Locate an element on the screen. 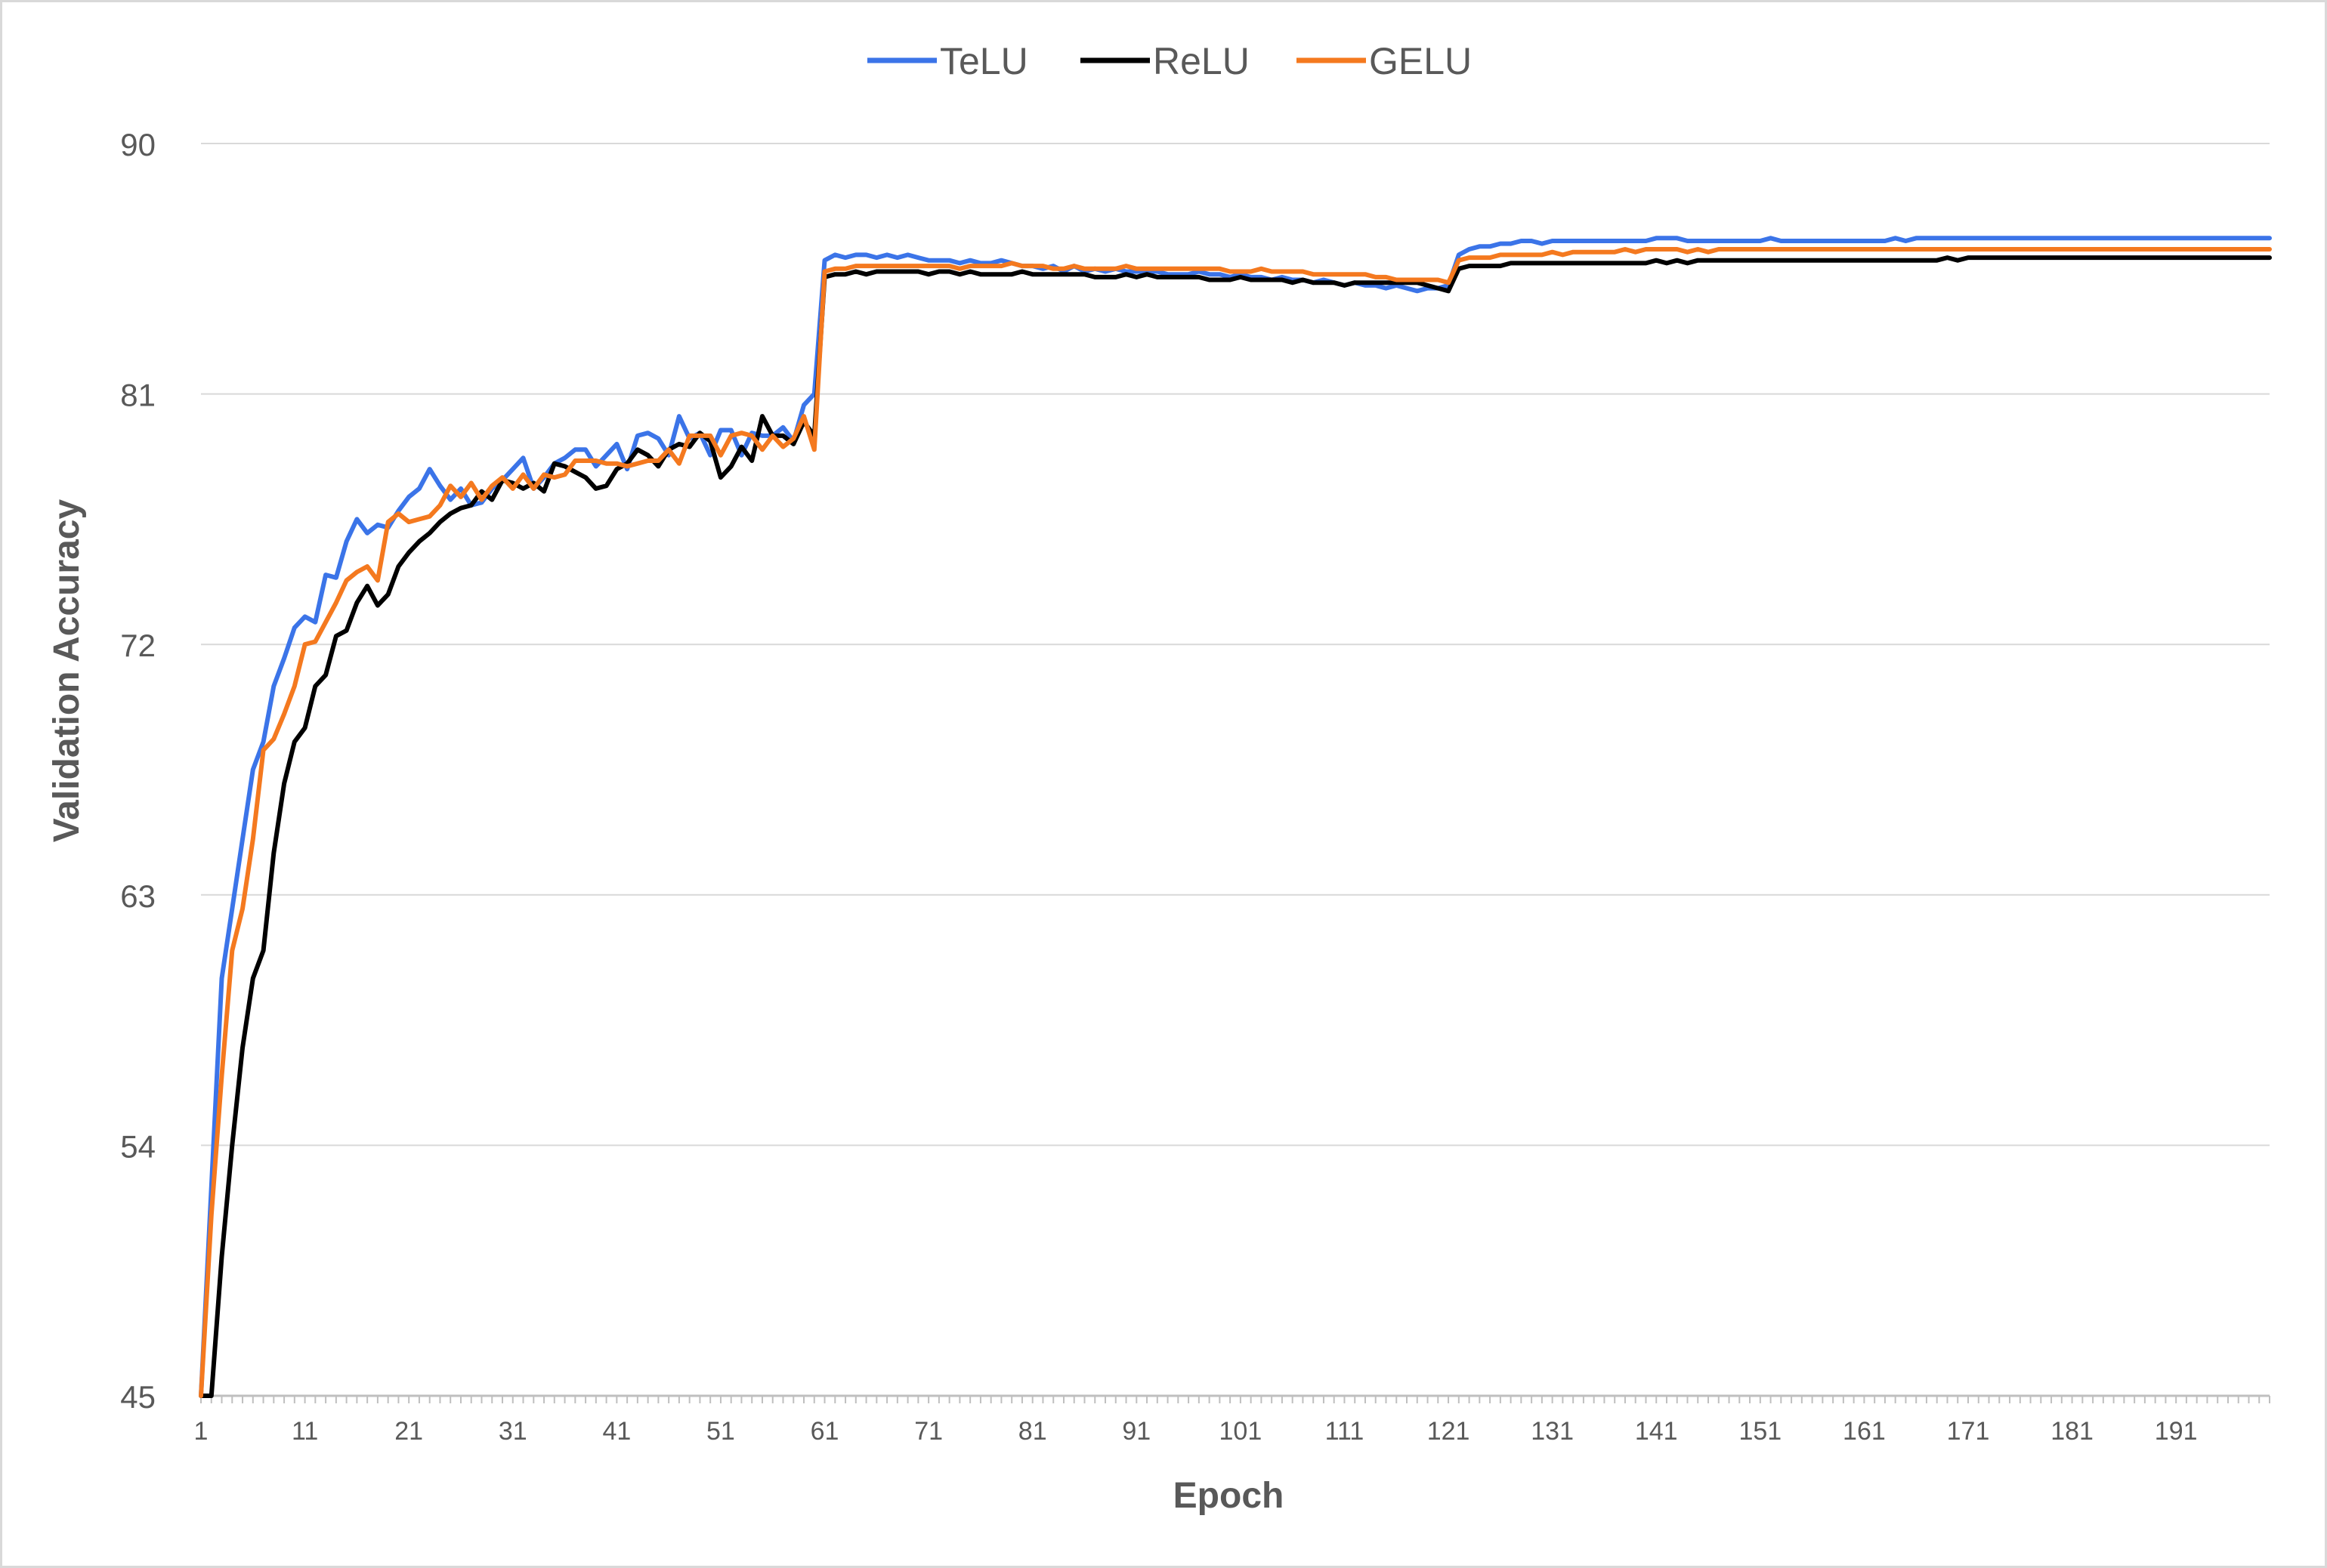  x-minor-ticks is located at coordinates (1235, 1399).